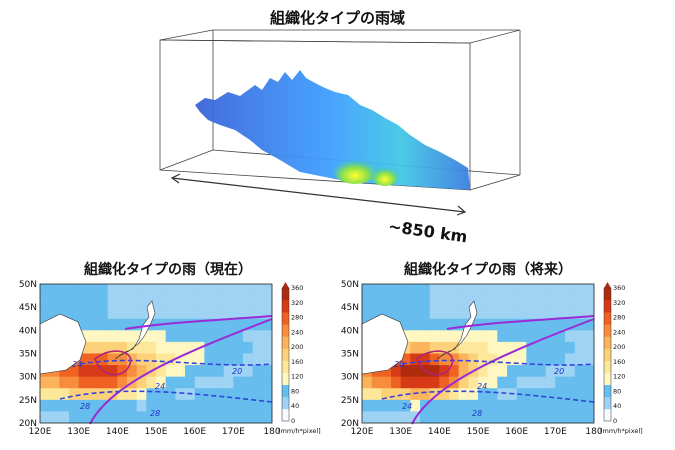 This screenshot has width=675, height=450. Describe the element at coordinates (619, 347) in the screenshot. I see `colorbar-tick: 200` at that location.